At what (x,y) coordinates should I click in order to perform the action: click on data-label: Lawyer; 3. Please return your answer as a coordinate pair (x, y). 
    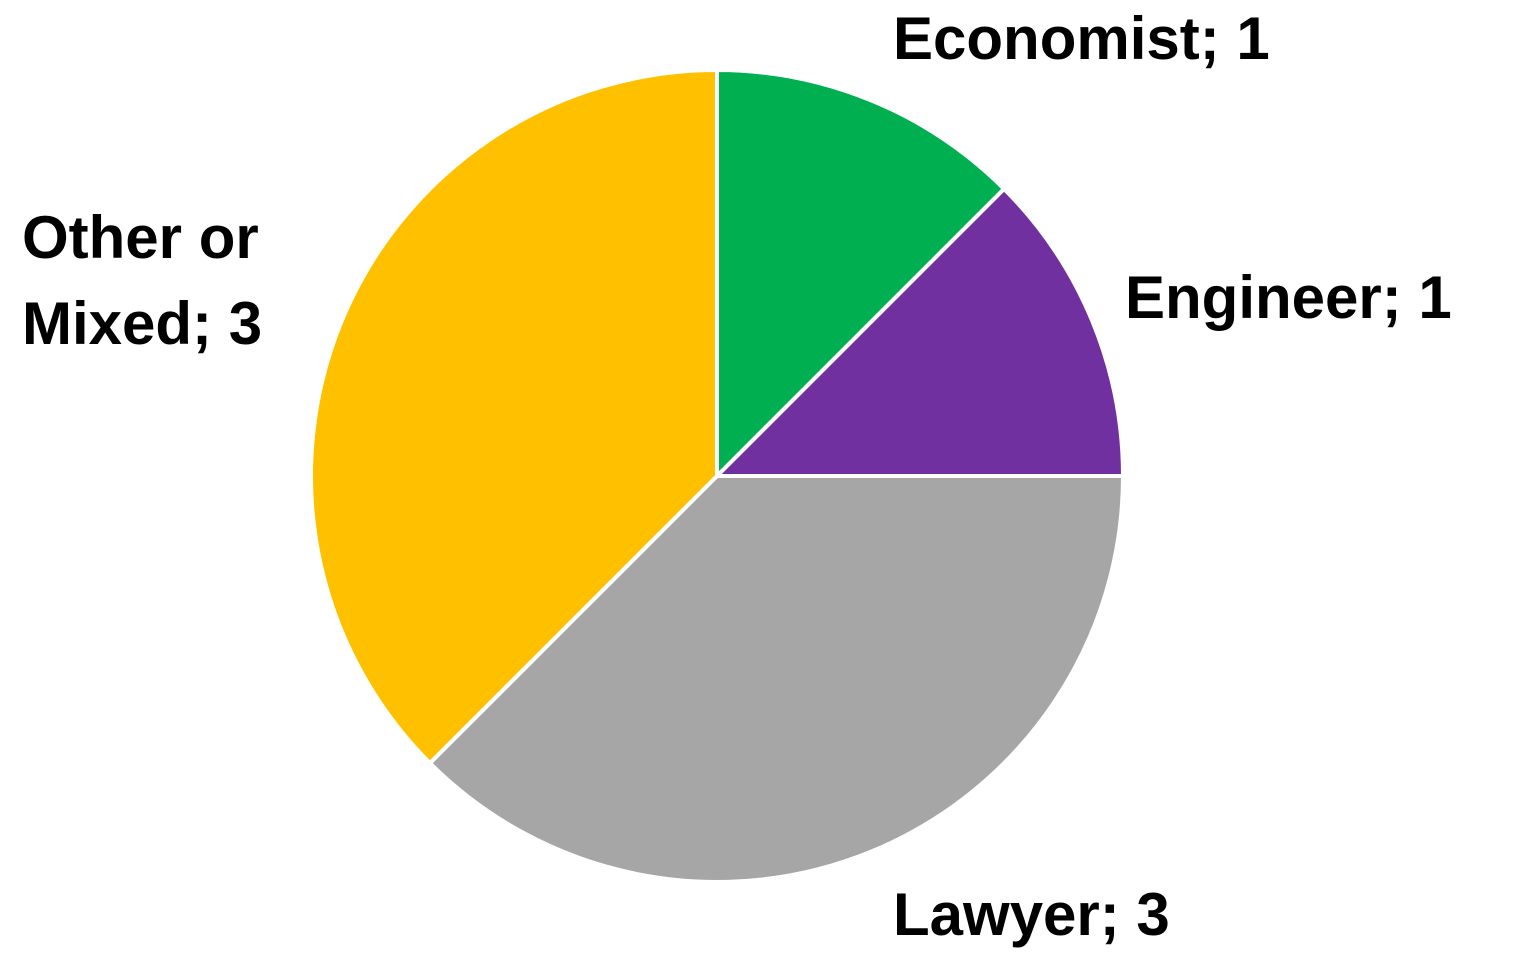
    Looking at the image, I should click on (1031, 914).